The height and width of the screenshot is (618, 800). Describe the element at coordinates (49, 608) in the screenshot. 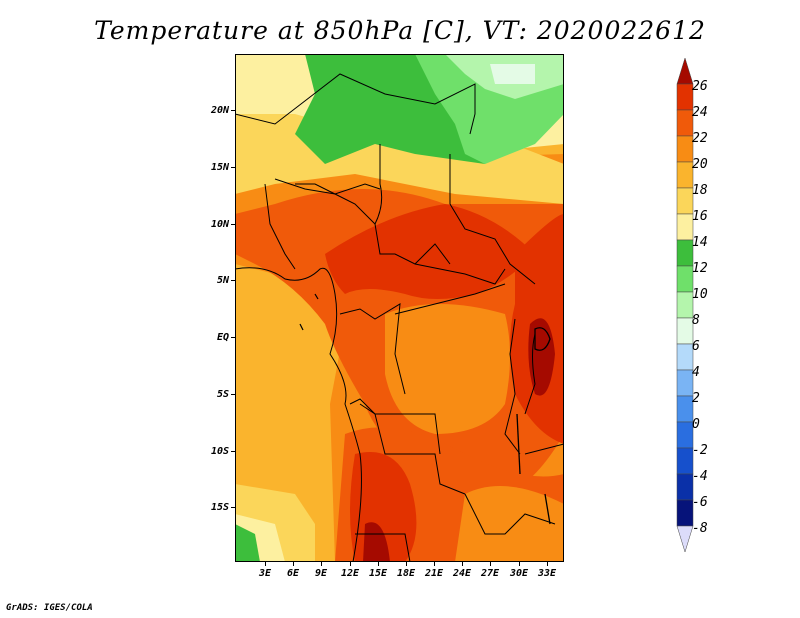

I see `grads-credit: GrADS: IGES/COLA` at that location.